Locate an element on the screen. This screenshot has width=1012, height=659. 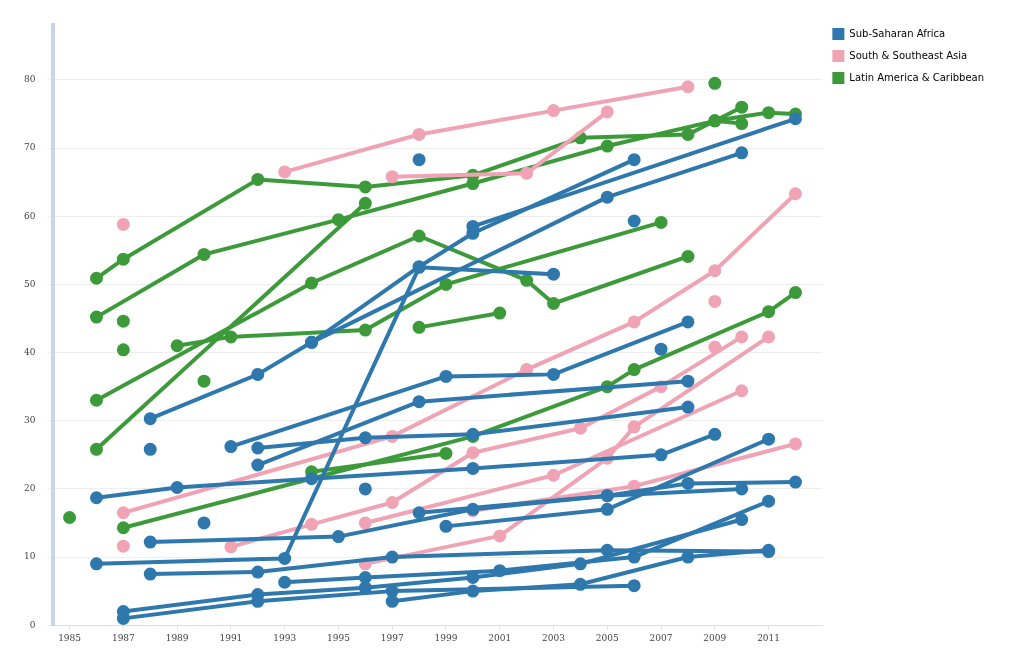
x-tick-label: 1999 is located at coordinates (446, 637).